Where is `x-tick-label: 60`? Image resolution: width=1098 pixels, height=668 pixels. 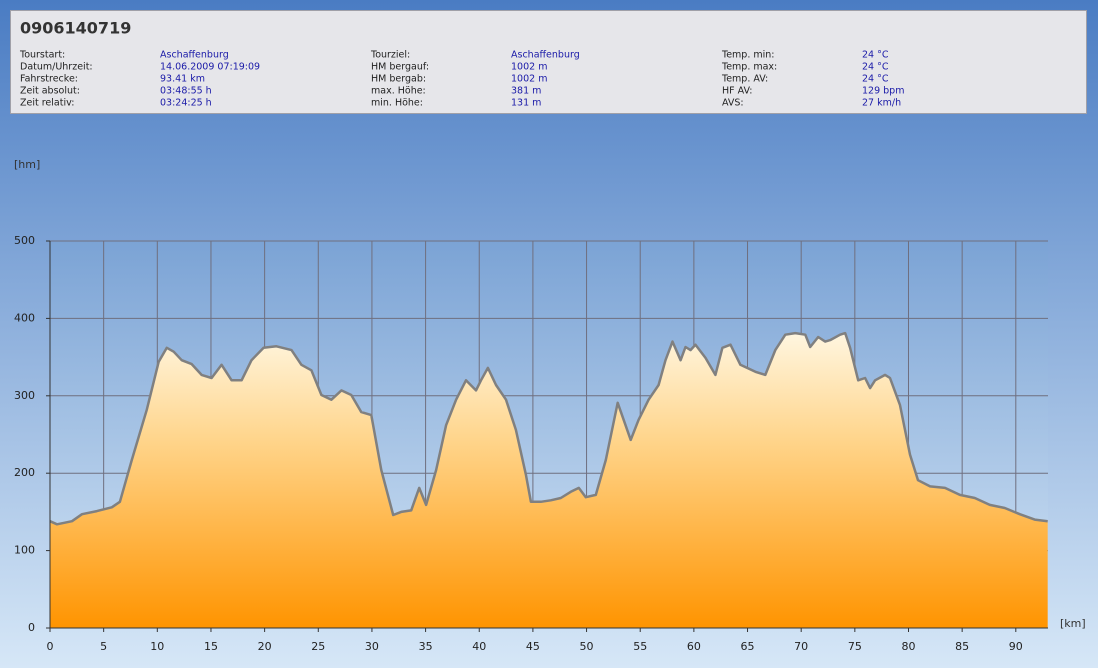 x-tick-label: 60 is located at coordinates (694, 646).